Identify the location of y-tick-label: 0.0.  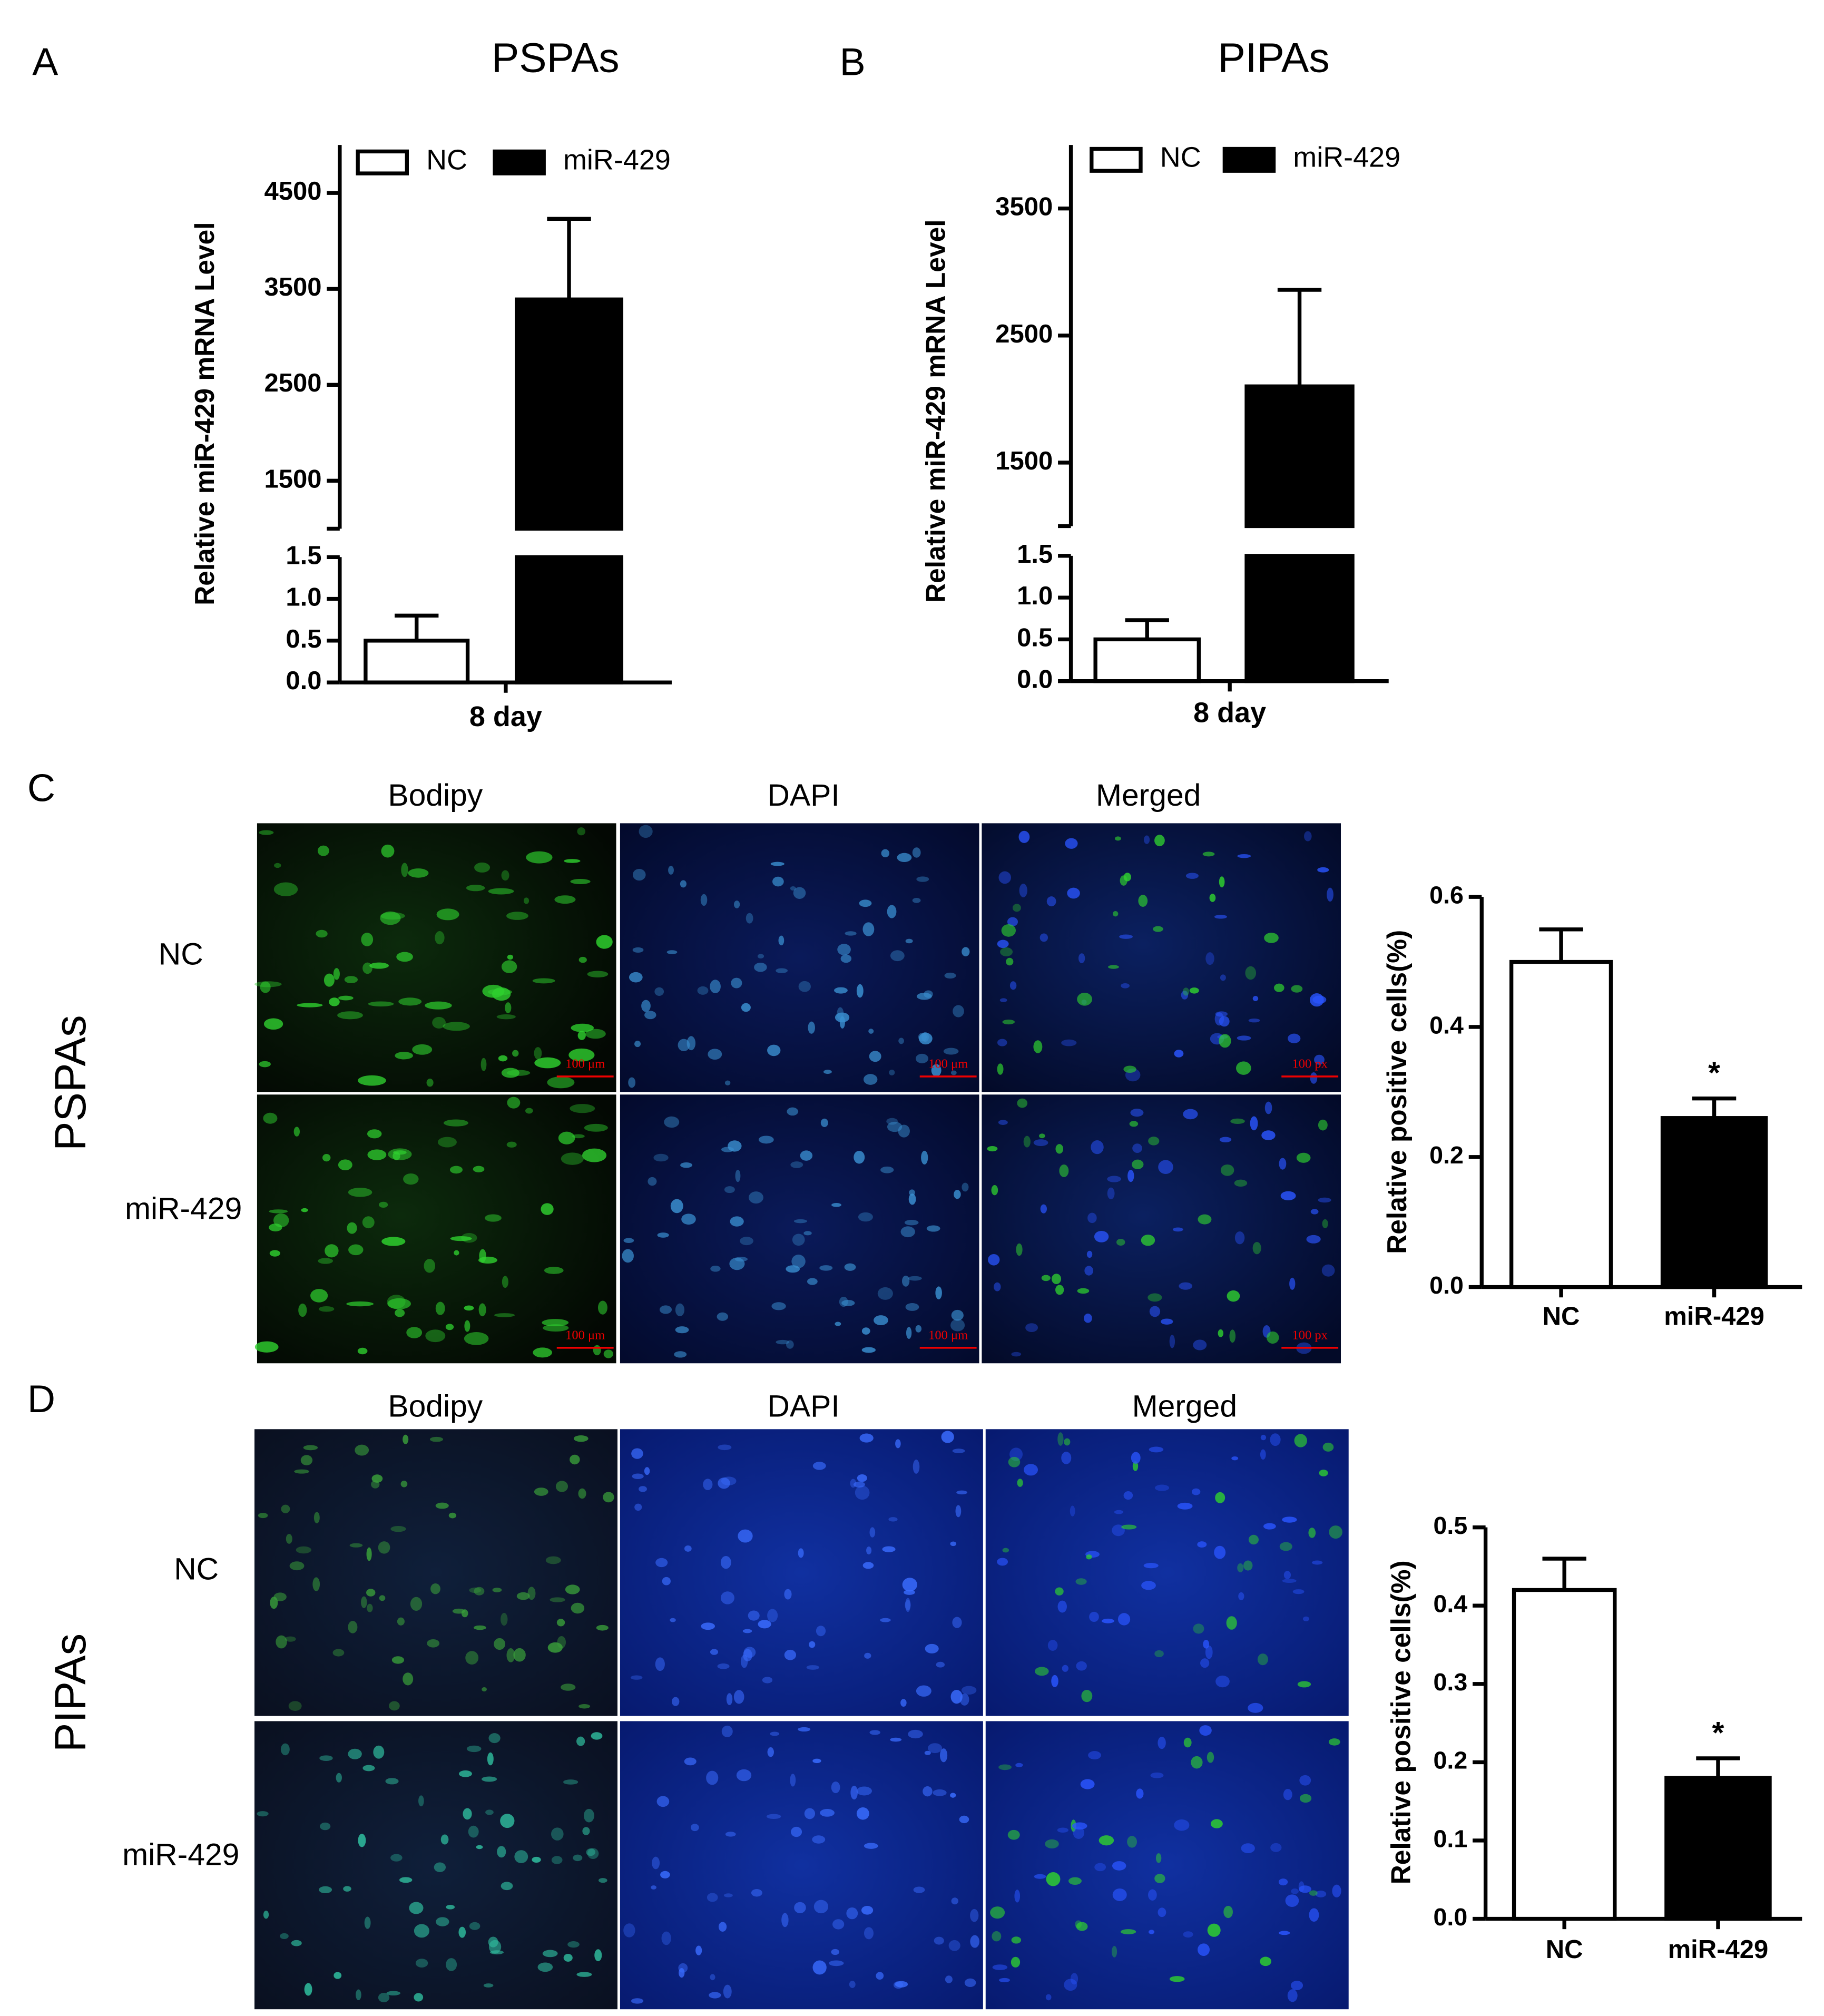
(1035, 680).